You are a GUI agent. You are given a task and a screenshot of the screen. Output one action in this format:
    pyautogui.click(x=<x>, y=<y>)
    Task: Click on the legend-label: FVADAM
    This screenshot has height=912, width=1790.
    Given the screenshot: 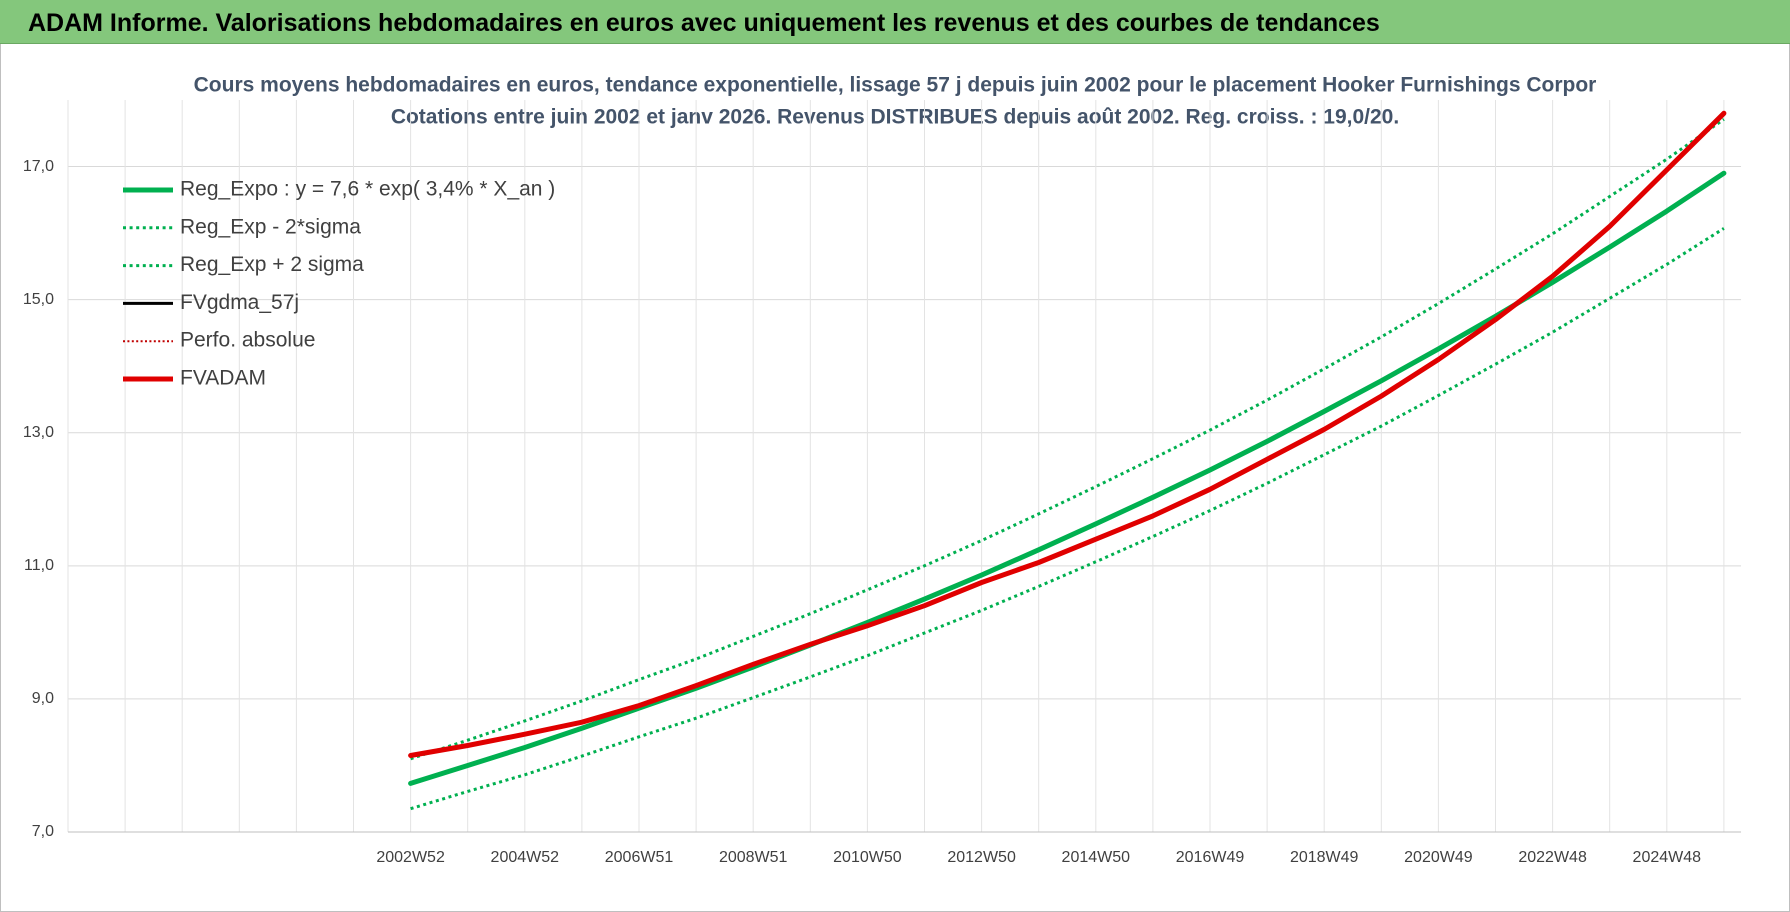 What is the action you would take?
    pyautogui.click(x=223, y=378)
    